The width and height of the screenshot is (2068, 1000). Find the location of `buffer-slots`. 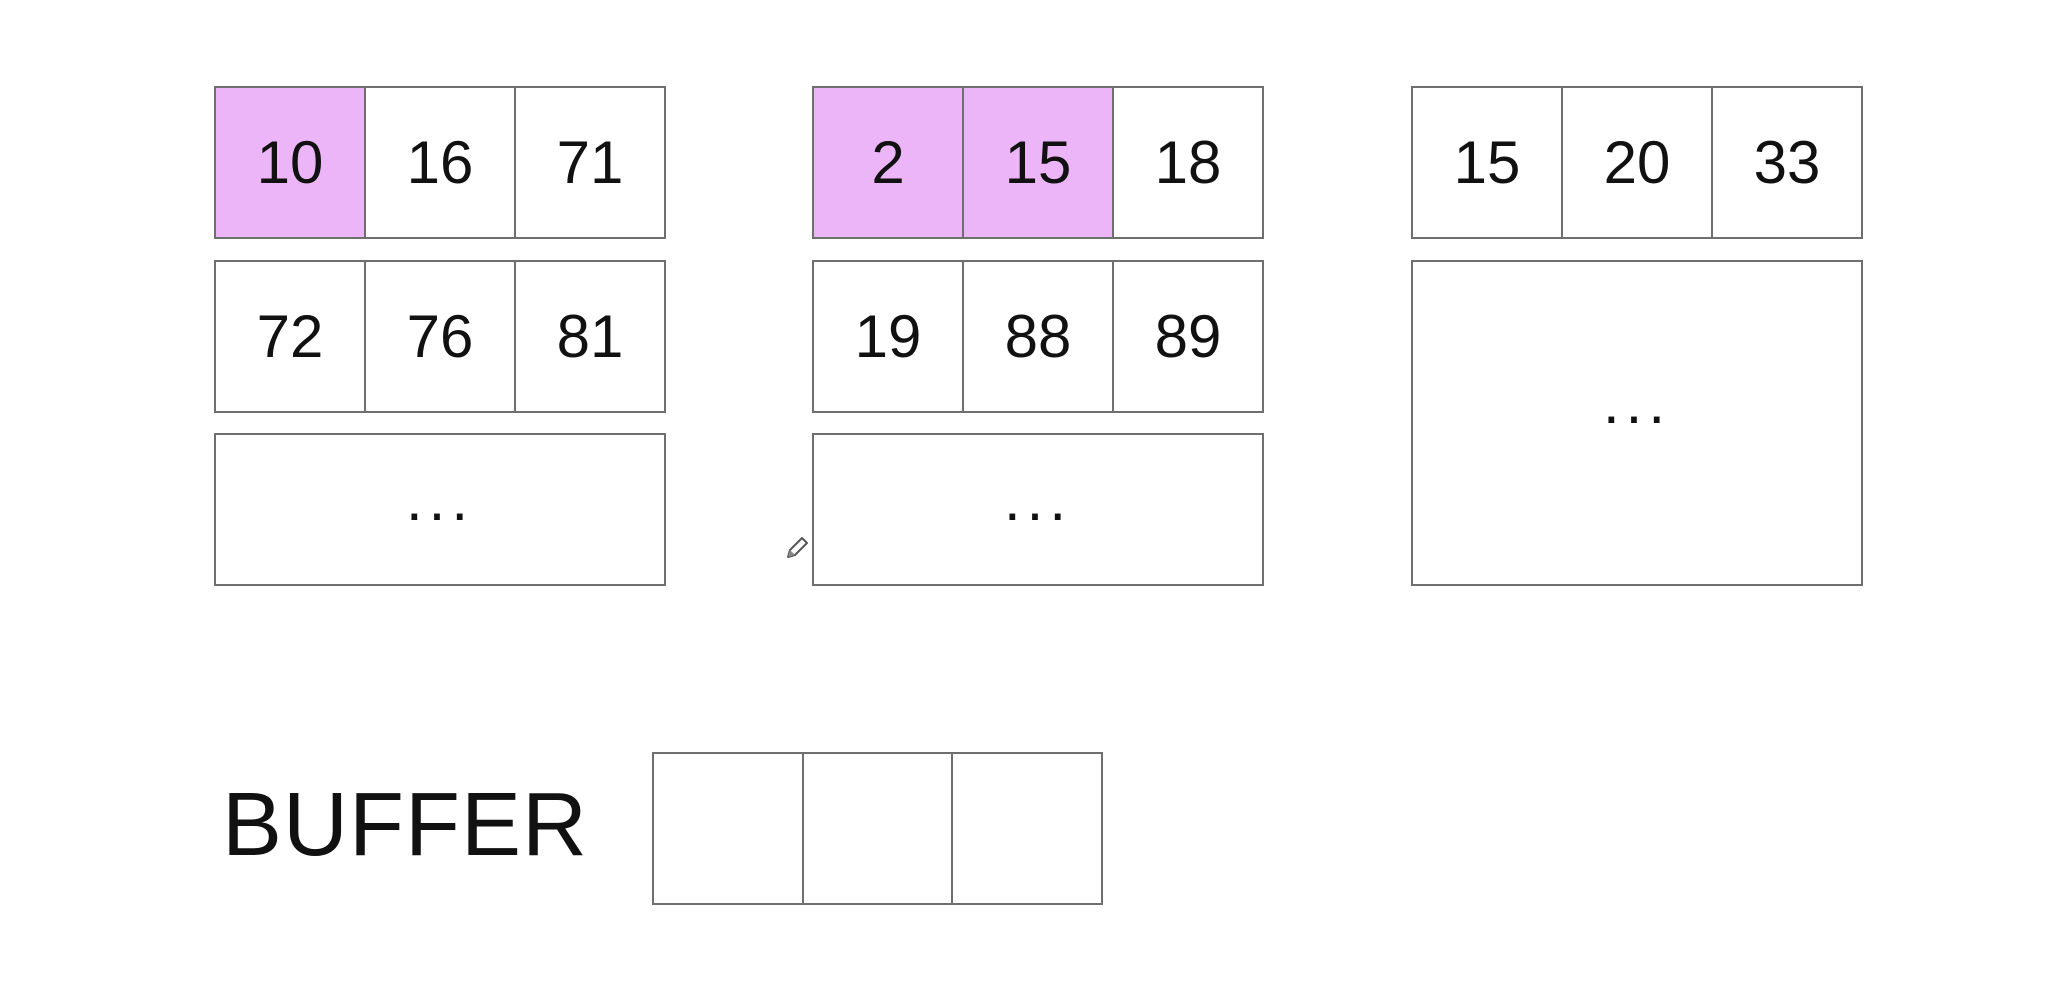

buffer-slots is located at coordinates (877, 828).